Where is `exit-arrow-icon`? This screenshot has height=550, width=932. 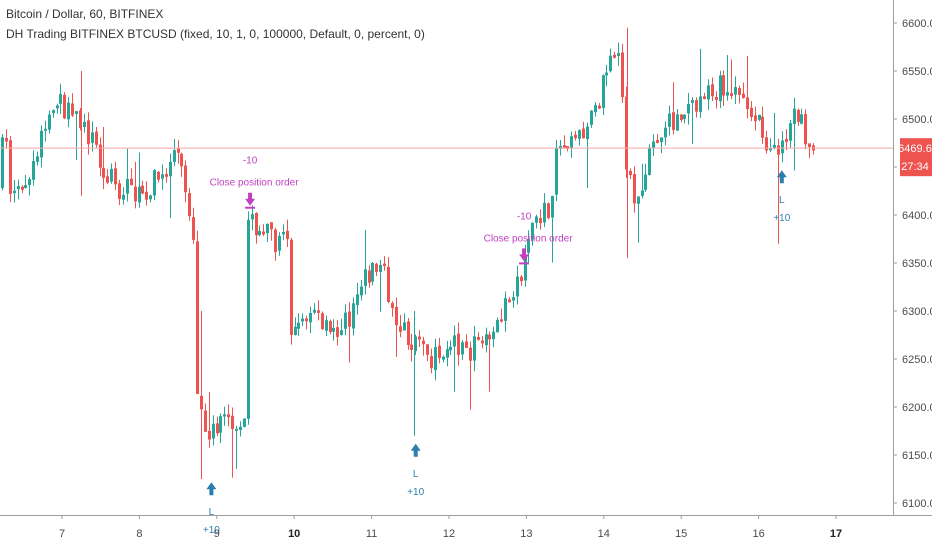 exit-arrow-icon is located at coordinates (250, 199).